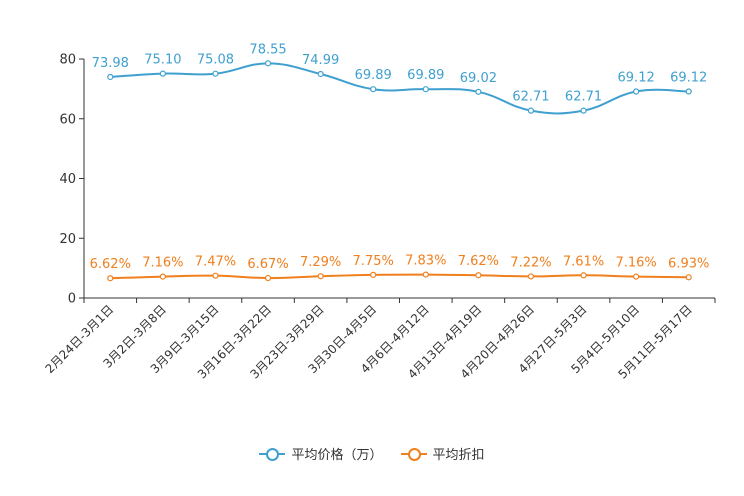 This screenshot has height=496, width=744. Describe the element at coordinates (320, 60) in the screenshot. I see `data-label-price: 74.99` at that location.